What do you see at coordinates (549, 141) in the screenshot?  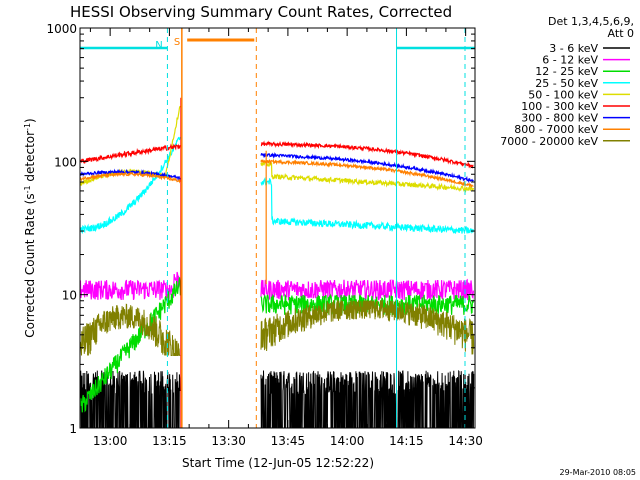 I see `legend-label: 7000 - 20000 keV` at bounding box center [549, 141].